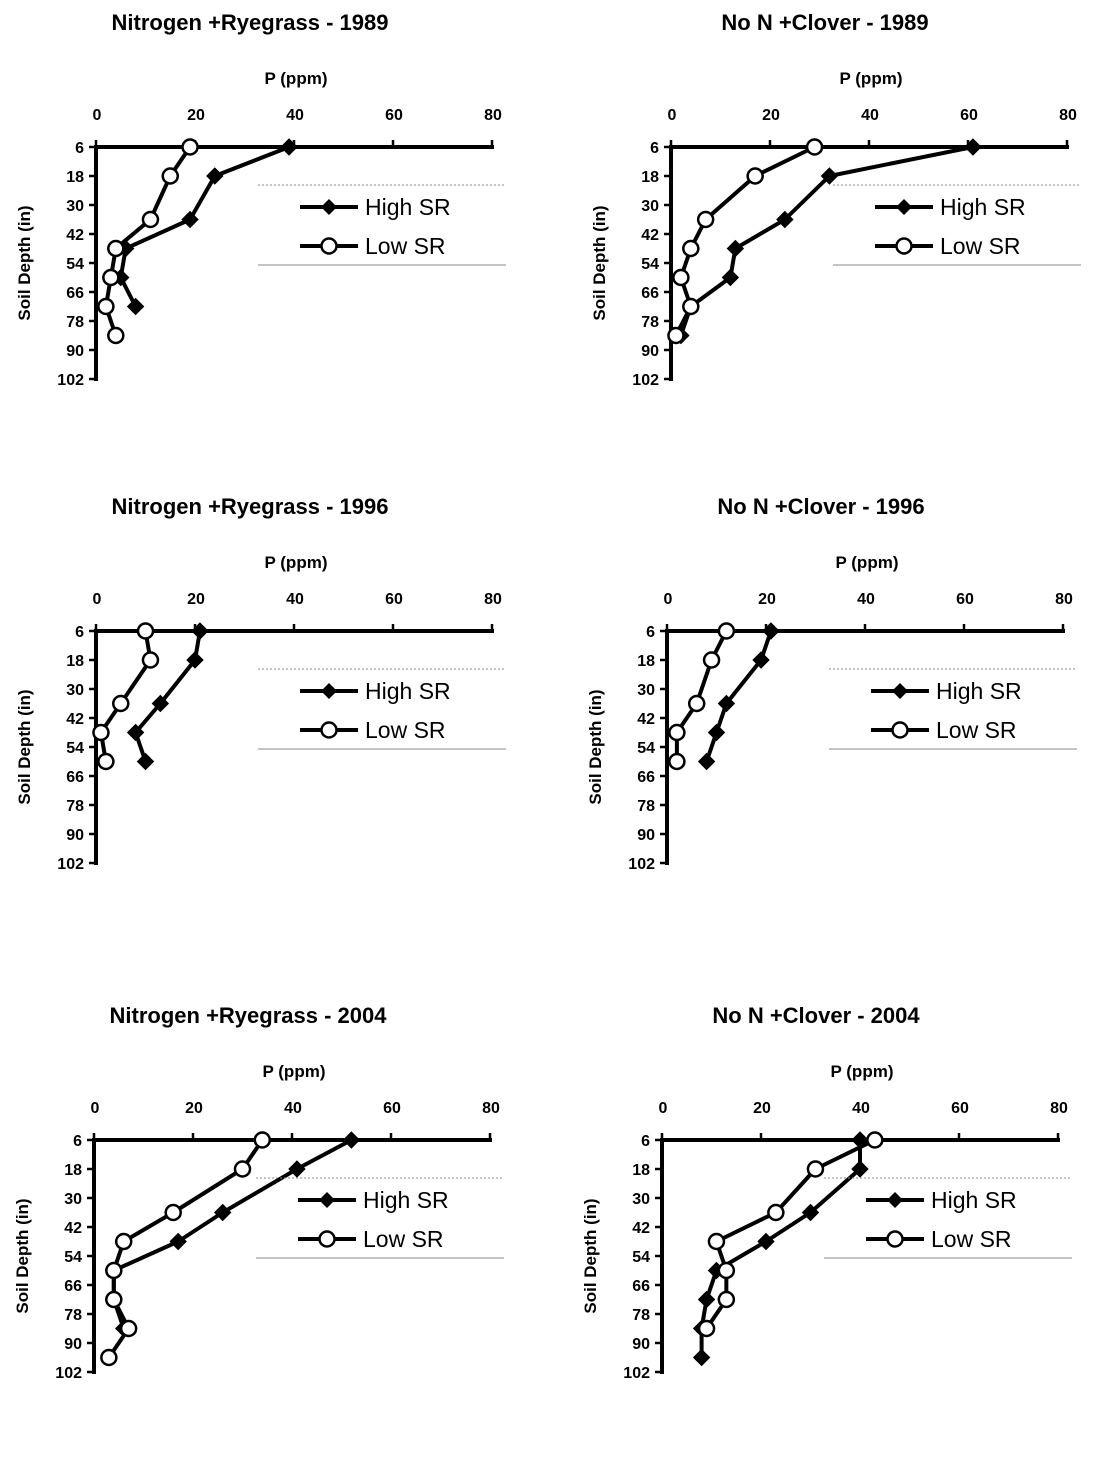 The image size is (1102, 1459). What do you see at coordinates (871, 78) in the screenshot?
I see `x-axis-label: P (ppm)` at bounding box center [871, 78].